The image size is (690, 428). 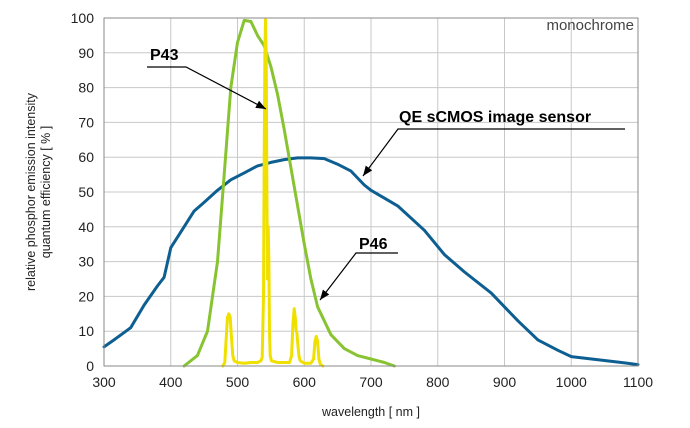 What do you see at coordinates (273, 193) in the screenshot?
I see `series-line-p43` at bounding box center [273, 193].